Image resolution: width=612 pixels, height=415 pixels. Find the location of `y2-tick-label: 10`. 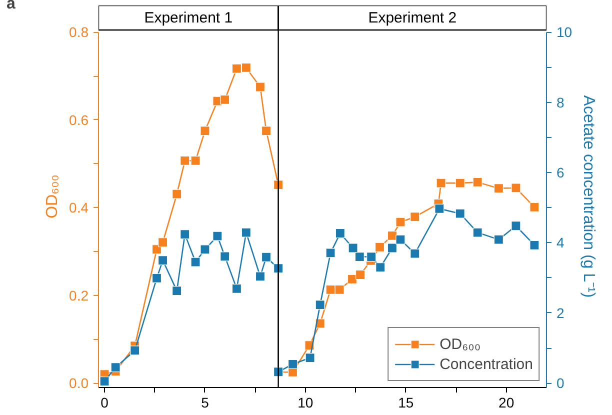

y2-tick-label: 10 is located at coordinates (564, 32).